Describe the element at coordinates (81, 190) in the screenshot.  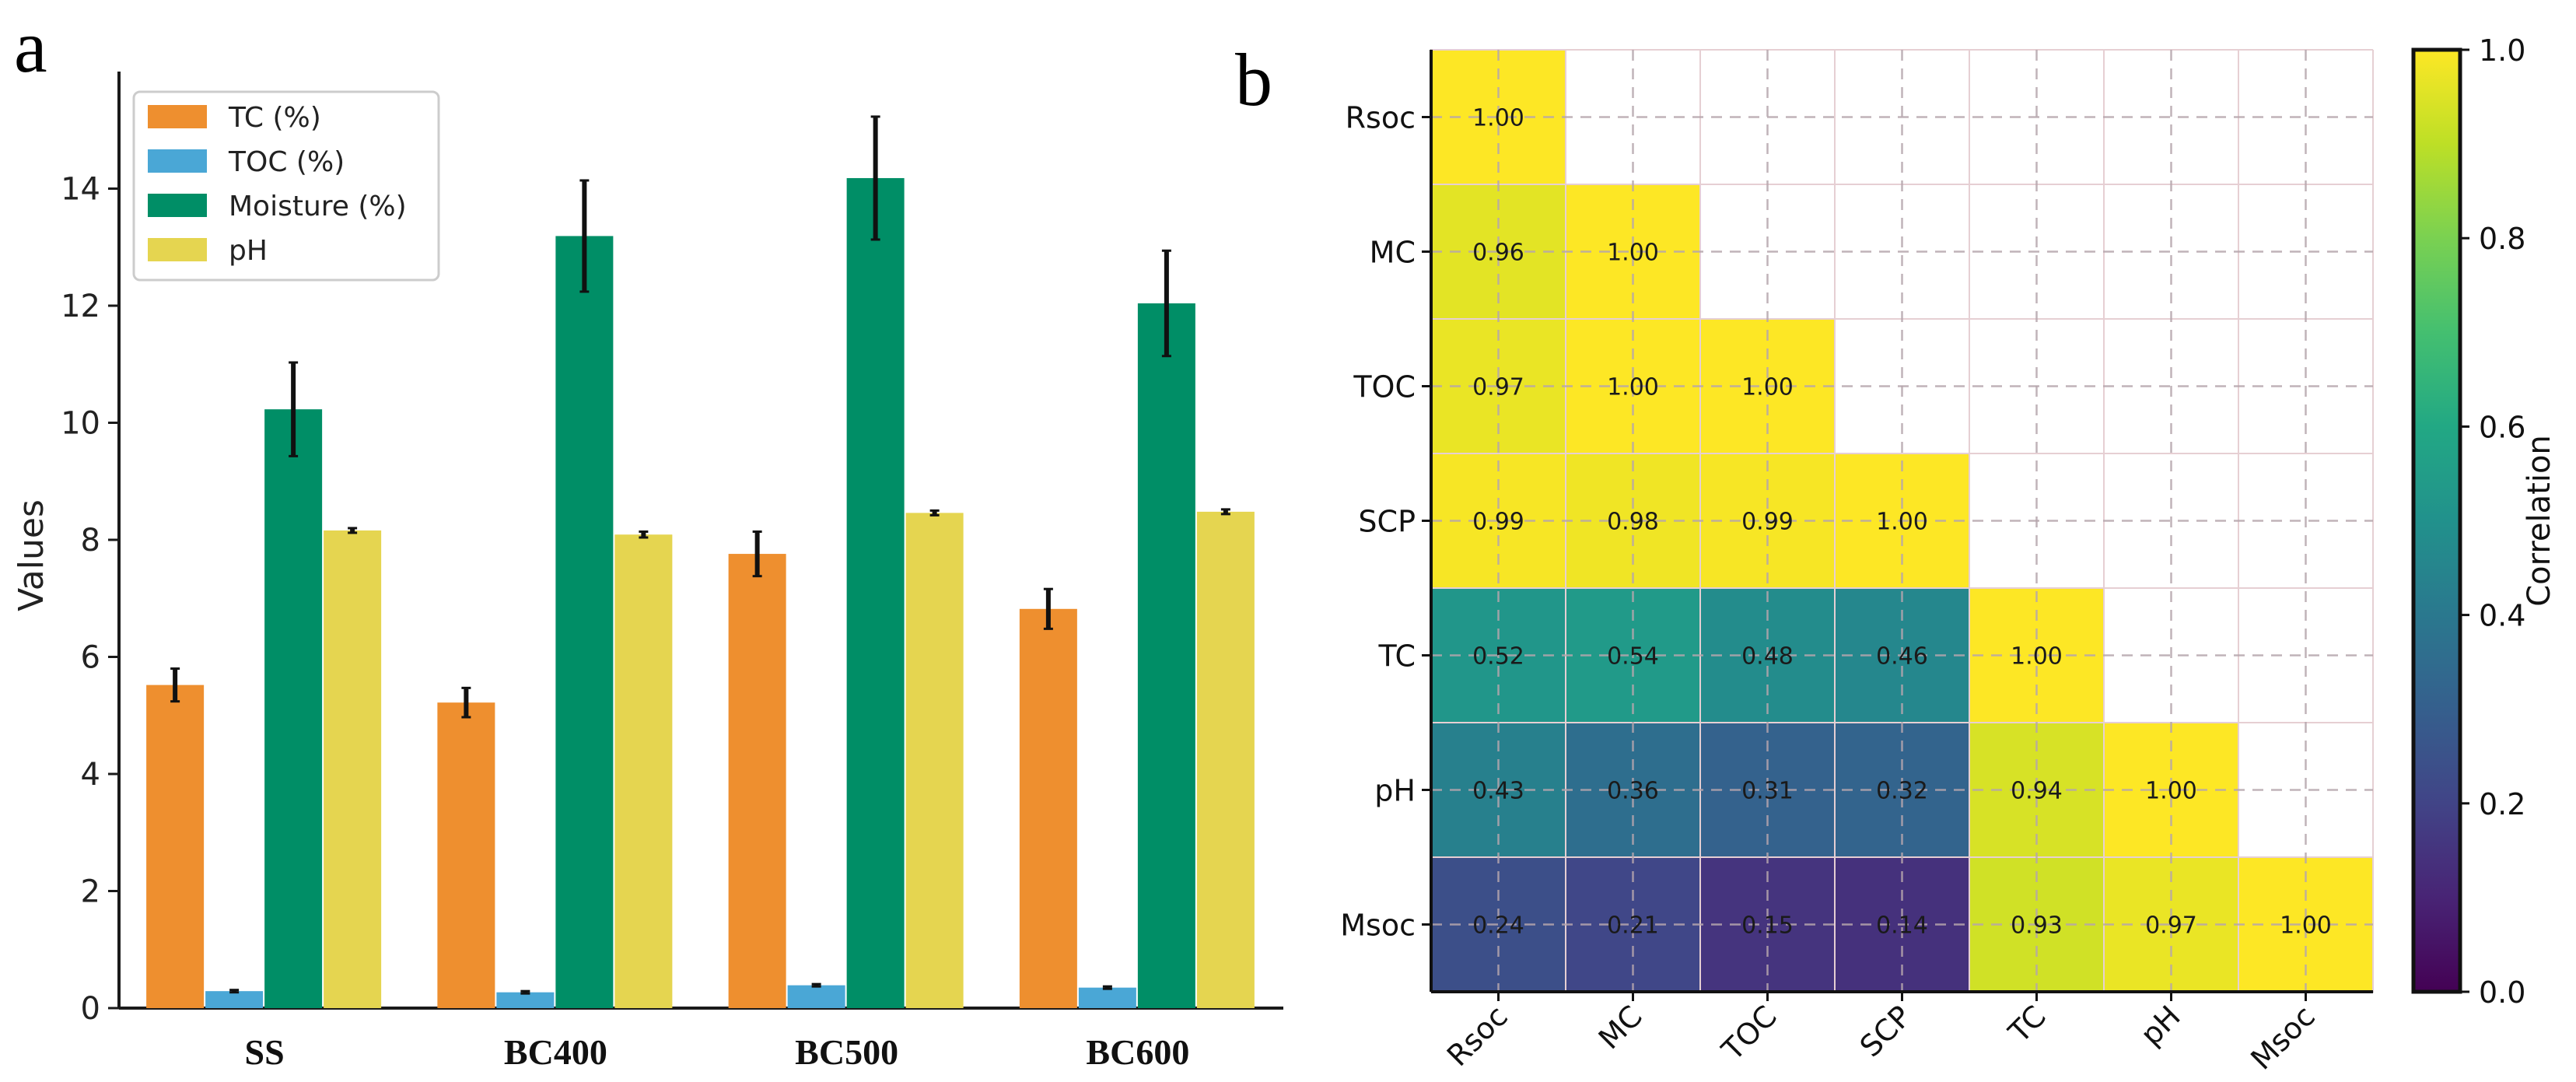
I see `y-tick-label: 14` at that location.